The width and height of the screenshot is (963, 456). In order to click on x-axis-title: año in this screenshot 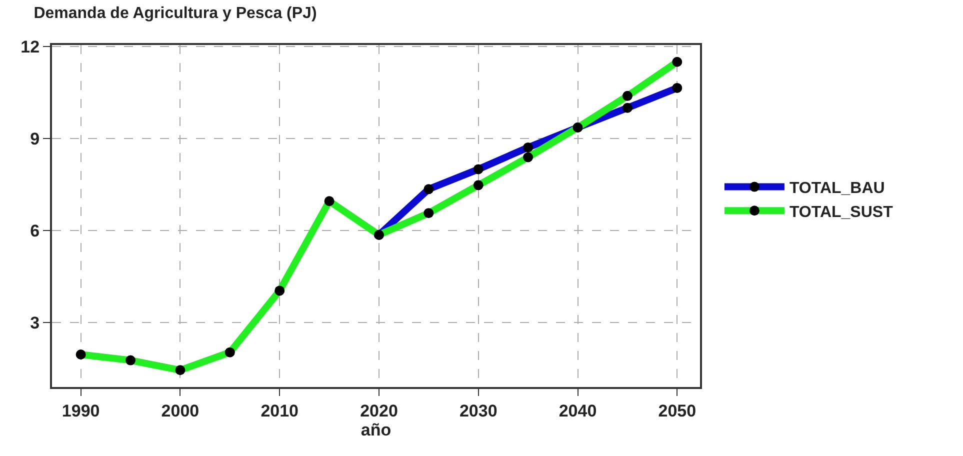, I will do `click(376, 430)`.